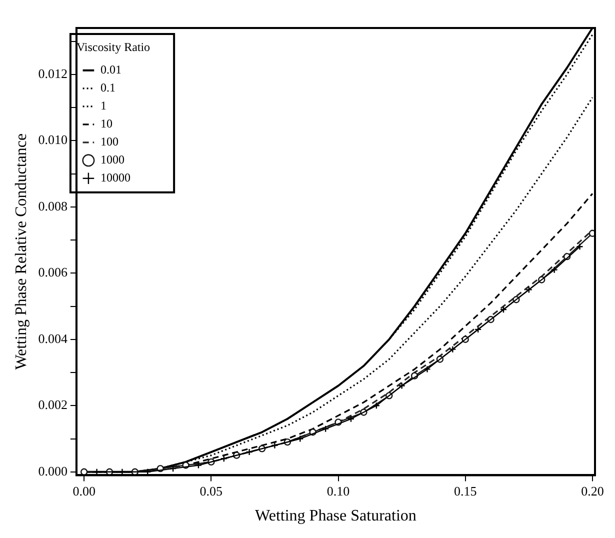  I want to click on y-tick-label: 0.002, so click(53, 404).